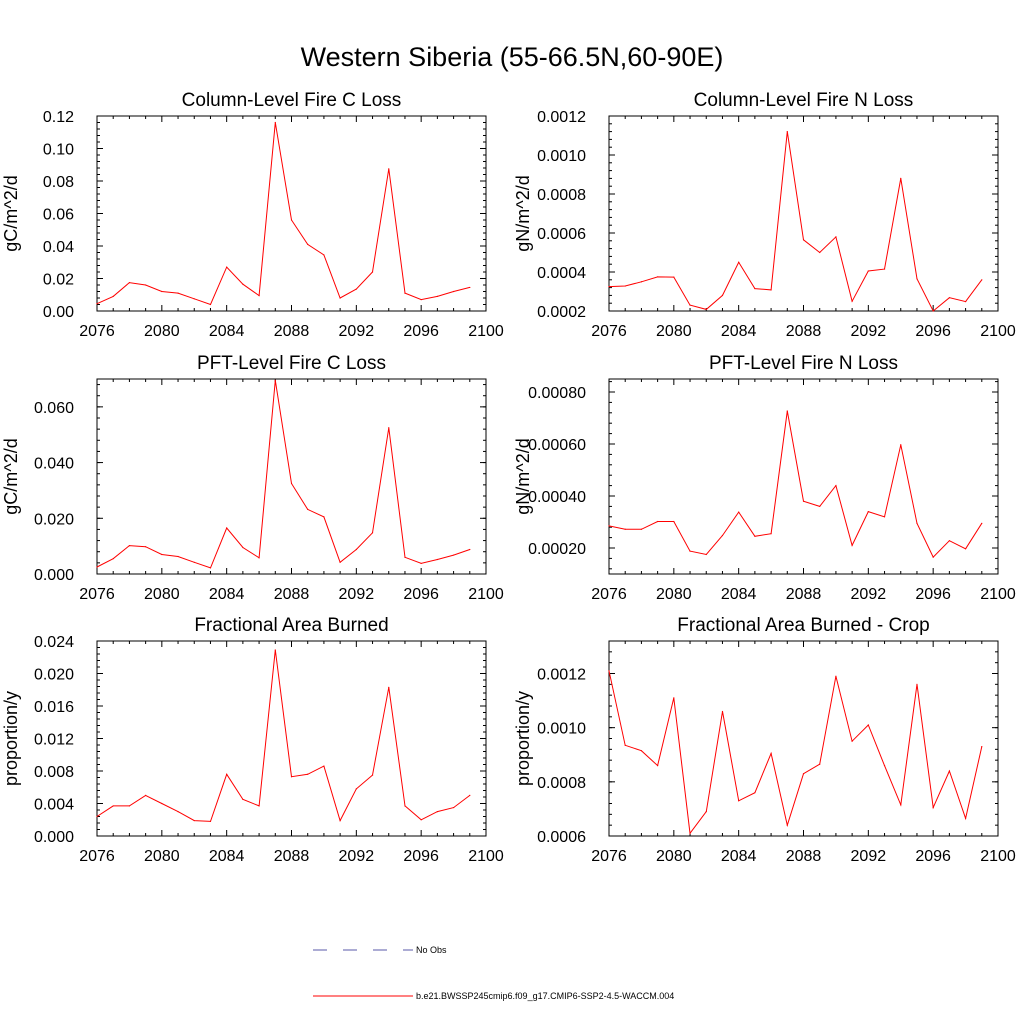 Image resolution: width=1024 pixels, height=1024 pixels. What do you see at coordinates (561, 195) in the screenshot?
I see `y-tick-label: 0.0008` at bounding box center [561, 195].